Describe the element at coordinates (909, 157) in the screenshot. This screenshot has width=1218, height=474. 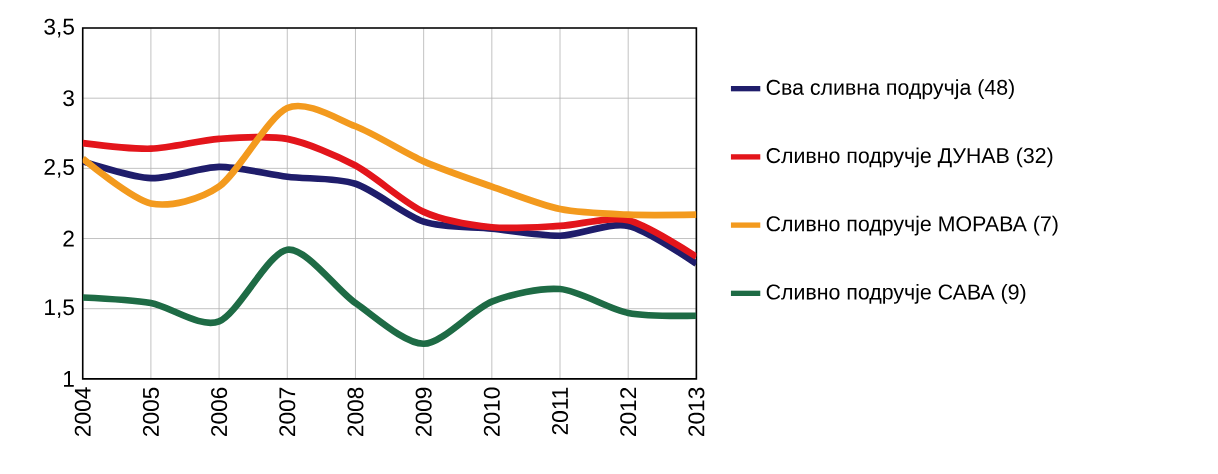
I see `legend-label: Сливно подручје ДУНАВ (32)` at that location.